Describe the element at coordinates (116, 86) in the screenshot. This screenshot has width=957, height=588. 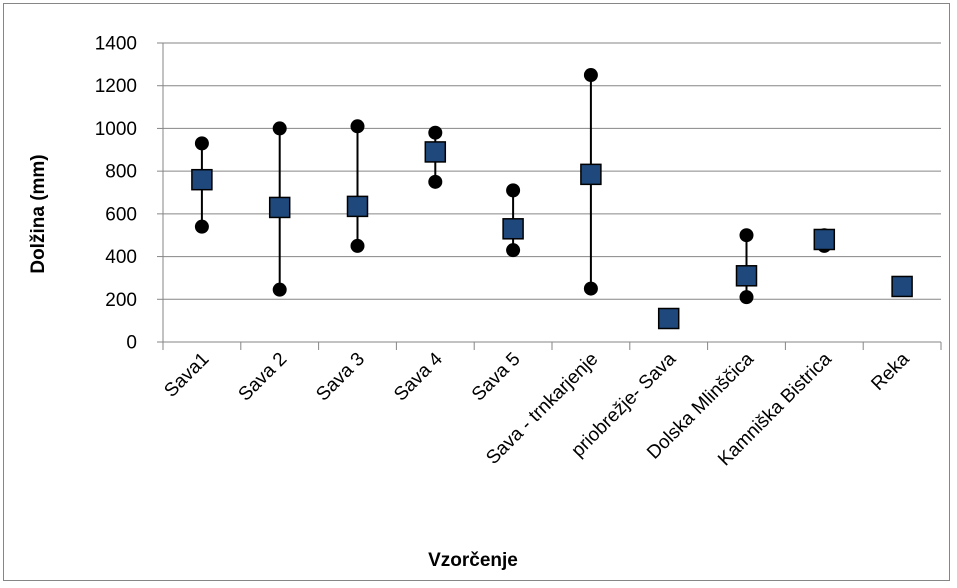
I see `y-tick-label: 1200` at that location.